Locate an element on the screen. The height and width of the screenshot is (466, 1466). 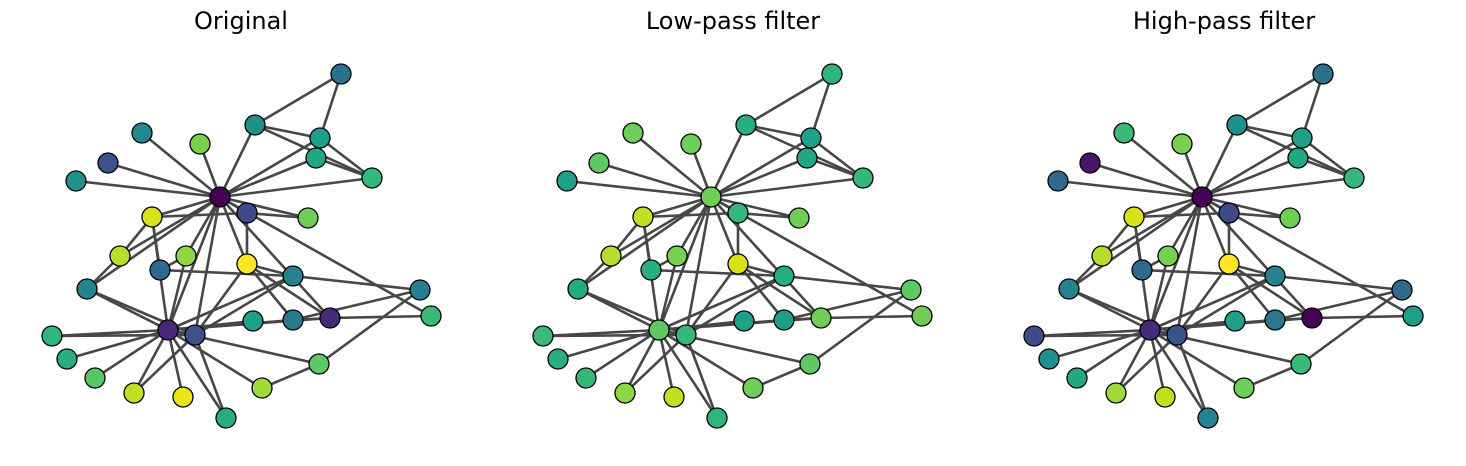
panel-title-original: Original is located at coordinates (241, 21).